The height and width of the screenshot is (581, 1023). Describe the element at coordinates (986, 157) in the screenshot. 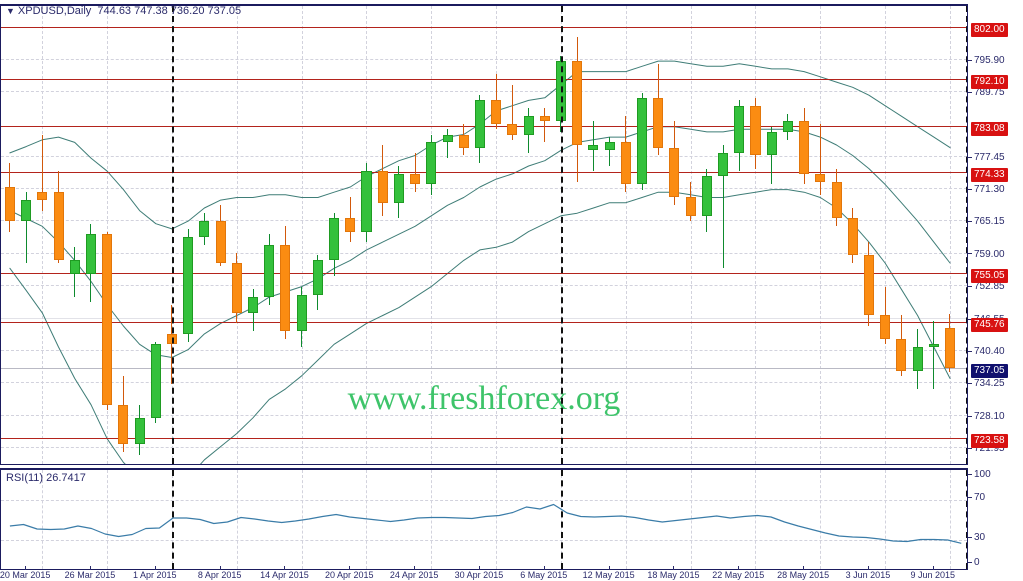

I see `price-axis-tick: 777.45` at that location.